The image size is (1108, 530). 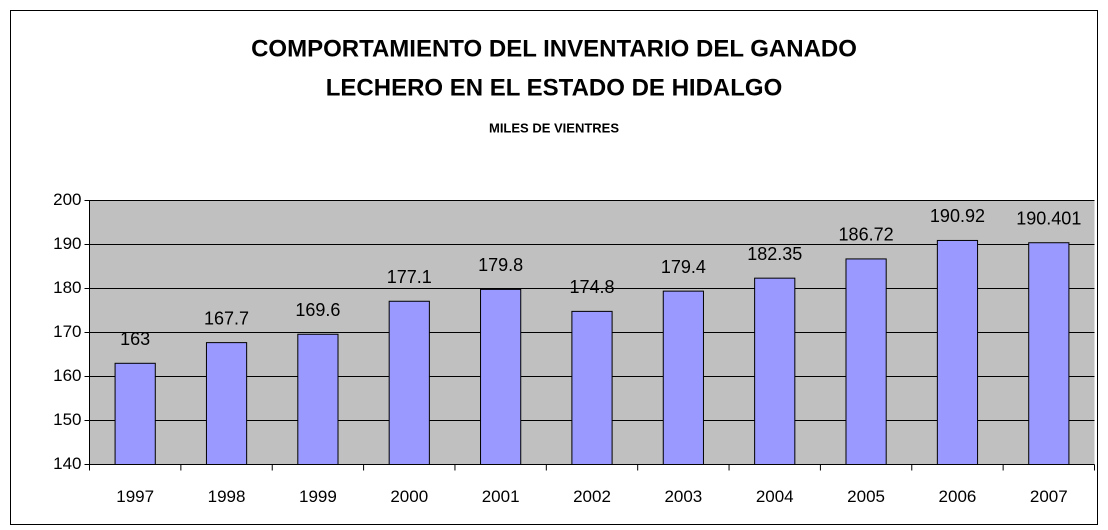 What do you see at coordinates (775, 496) in the screenshot?
I see `x-tick-label: 2004` at bounding box center [775, 496].